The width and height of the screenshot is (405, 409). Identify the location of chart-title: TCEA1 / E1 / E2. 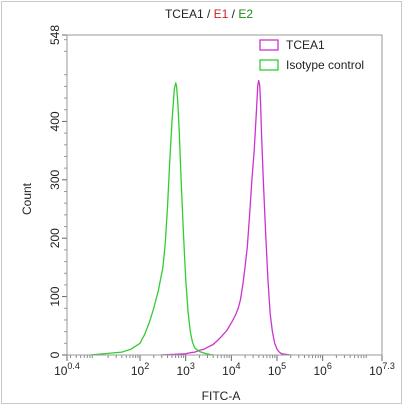
(209, 14).